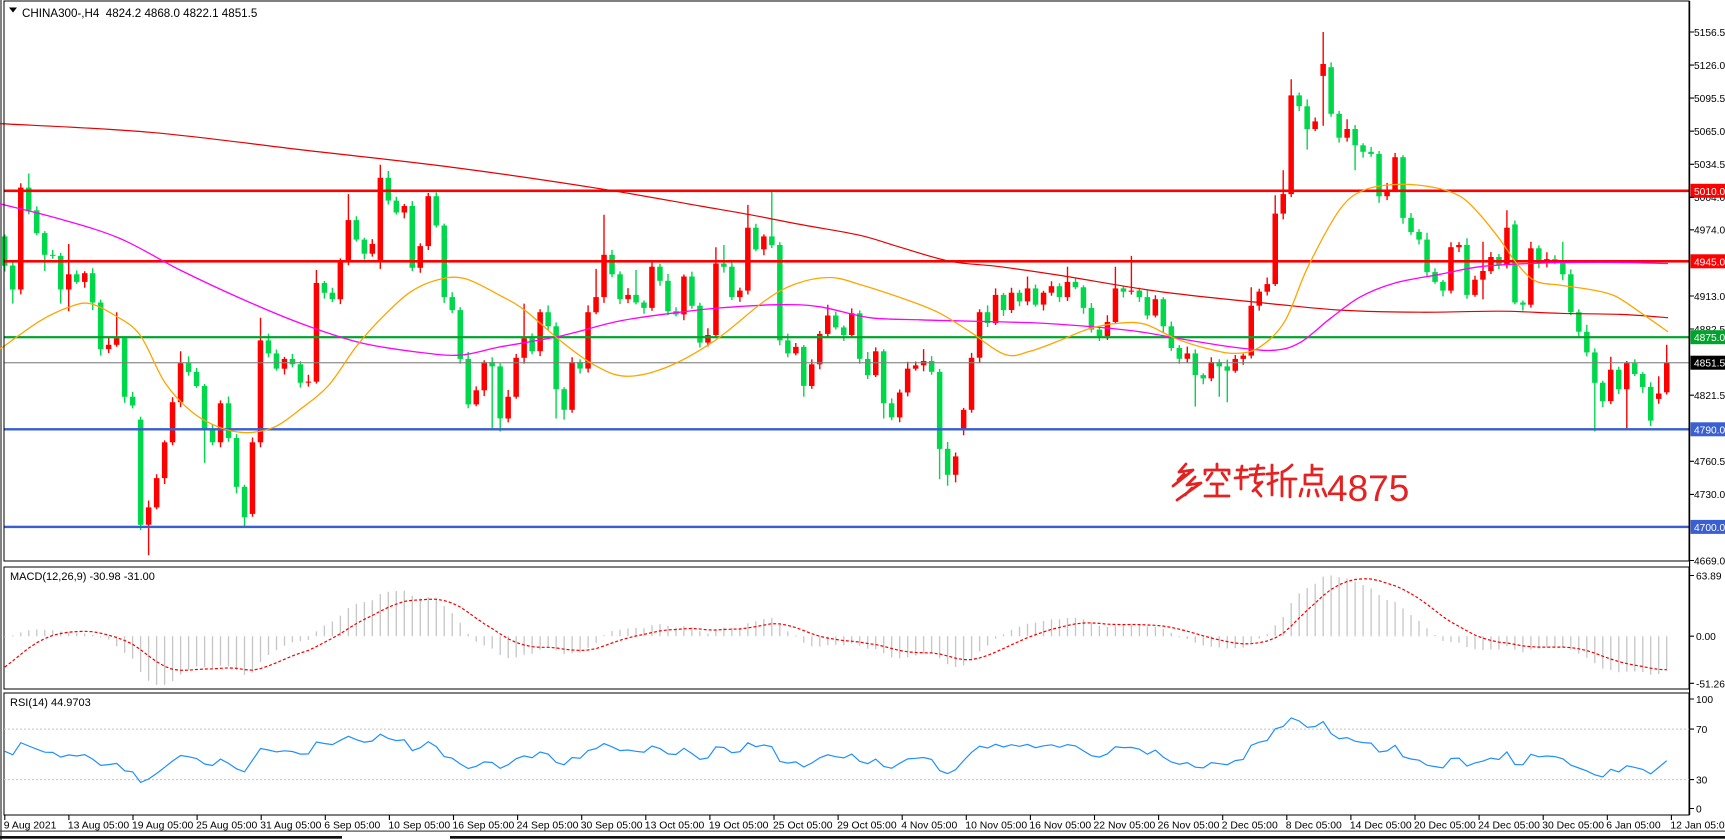  I want to click on svg-text: 2 Dec 05:00, so click(1250, 826).